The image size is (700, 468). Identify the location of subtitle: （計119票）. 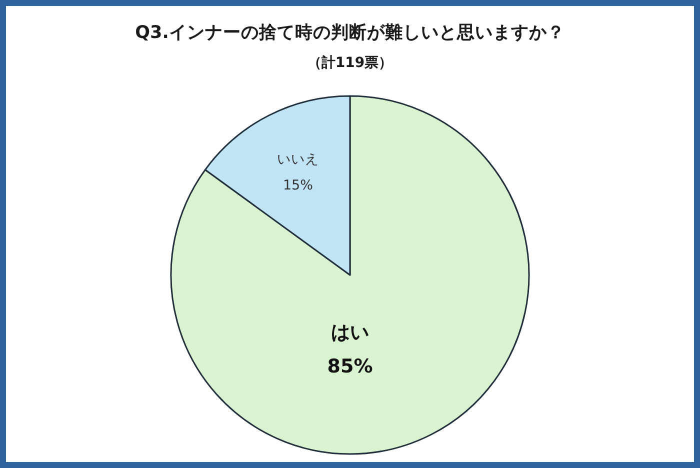
(350, 62).